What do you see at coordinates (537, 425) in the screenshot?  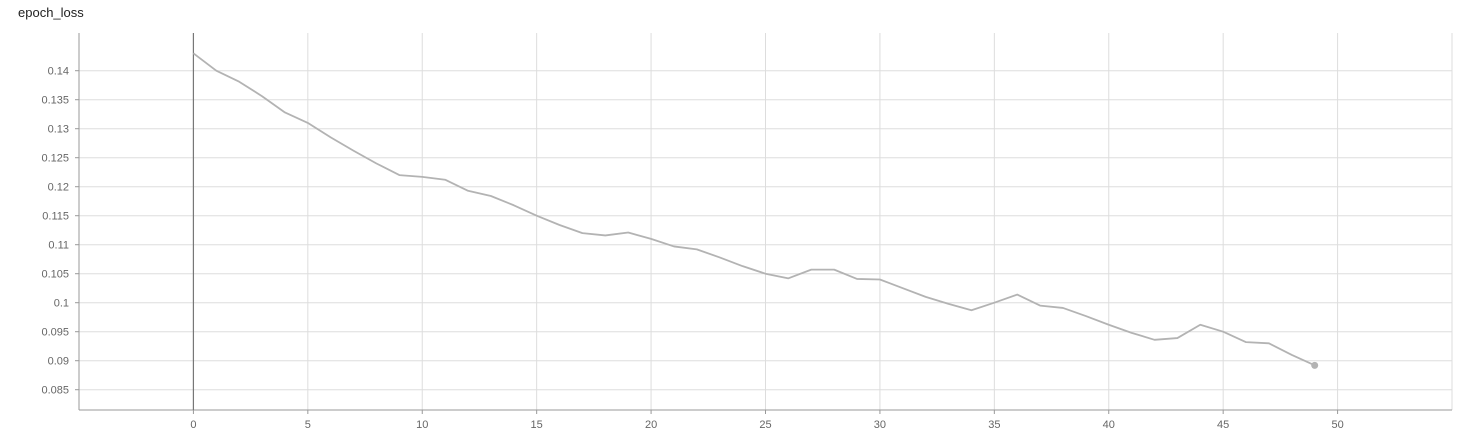 I see `x-tick-label: 15` at bounding box center [537, 425].